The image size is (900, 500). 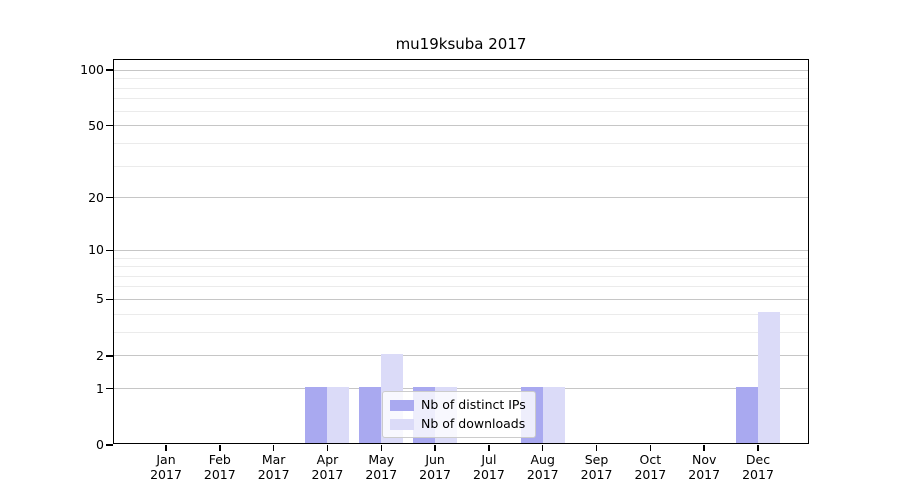 I want to click on y-tick-label: 0, so click(x=100, y=444).